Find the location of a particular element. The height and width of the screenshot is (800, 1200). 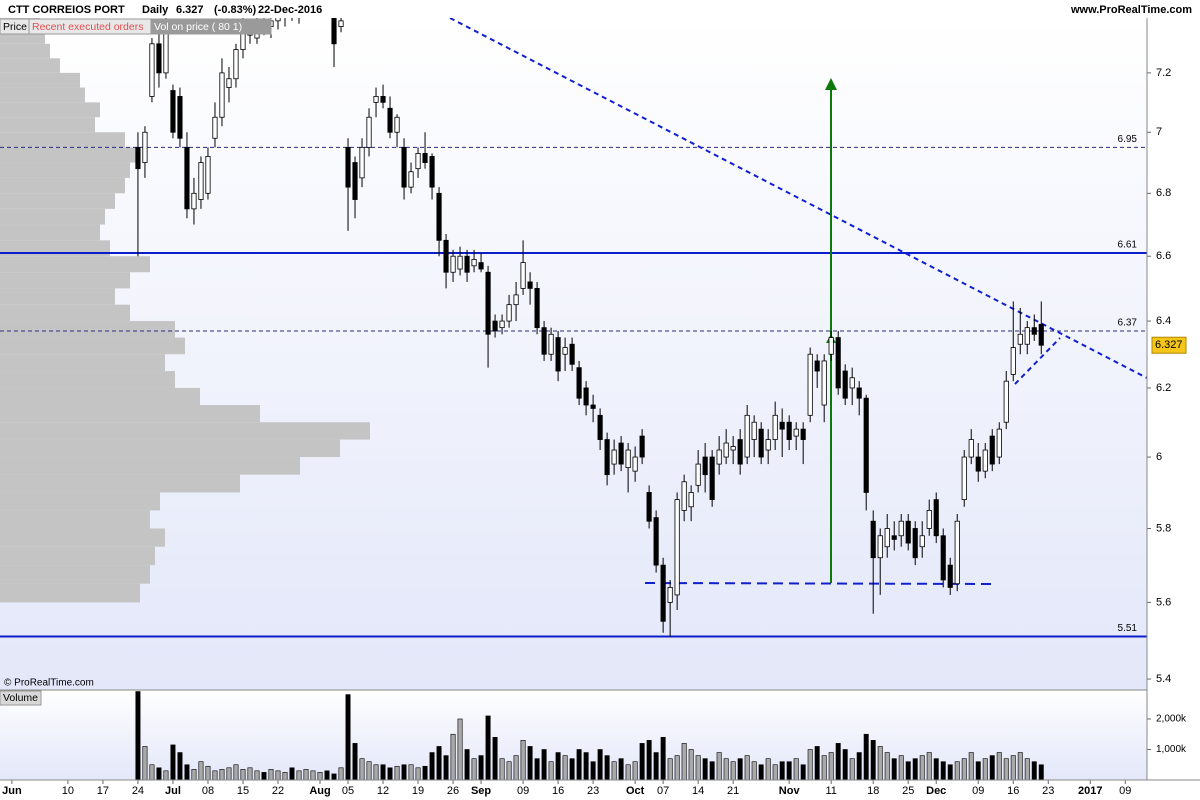

volume-title: Volume is located at coordinates (20, 698).